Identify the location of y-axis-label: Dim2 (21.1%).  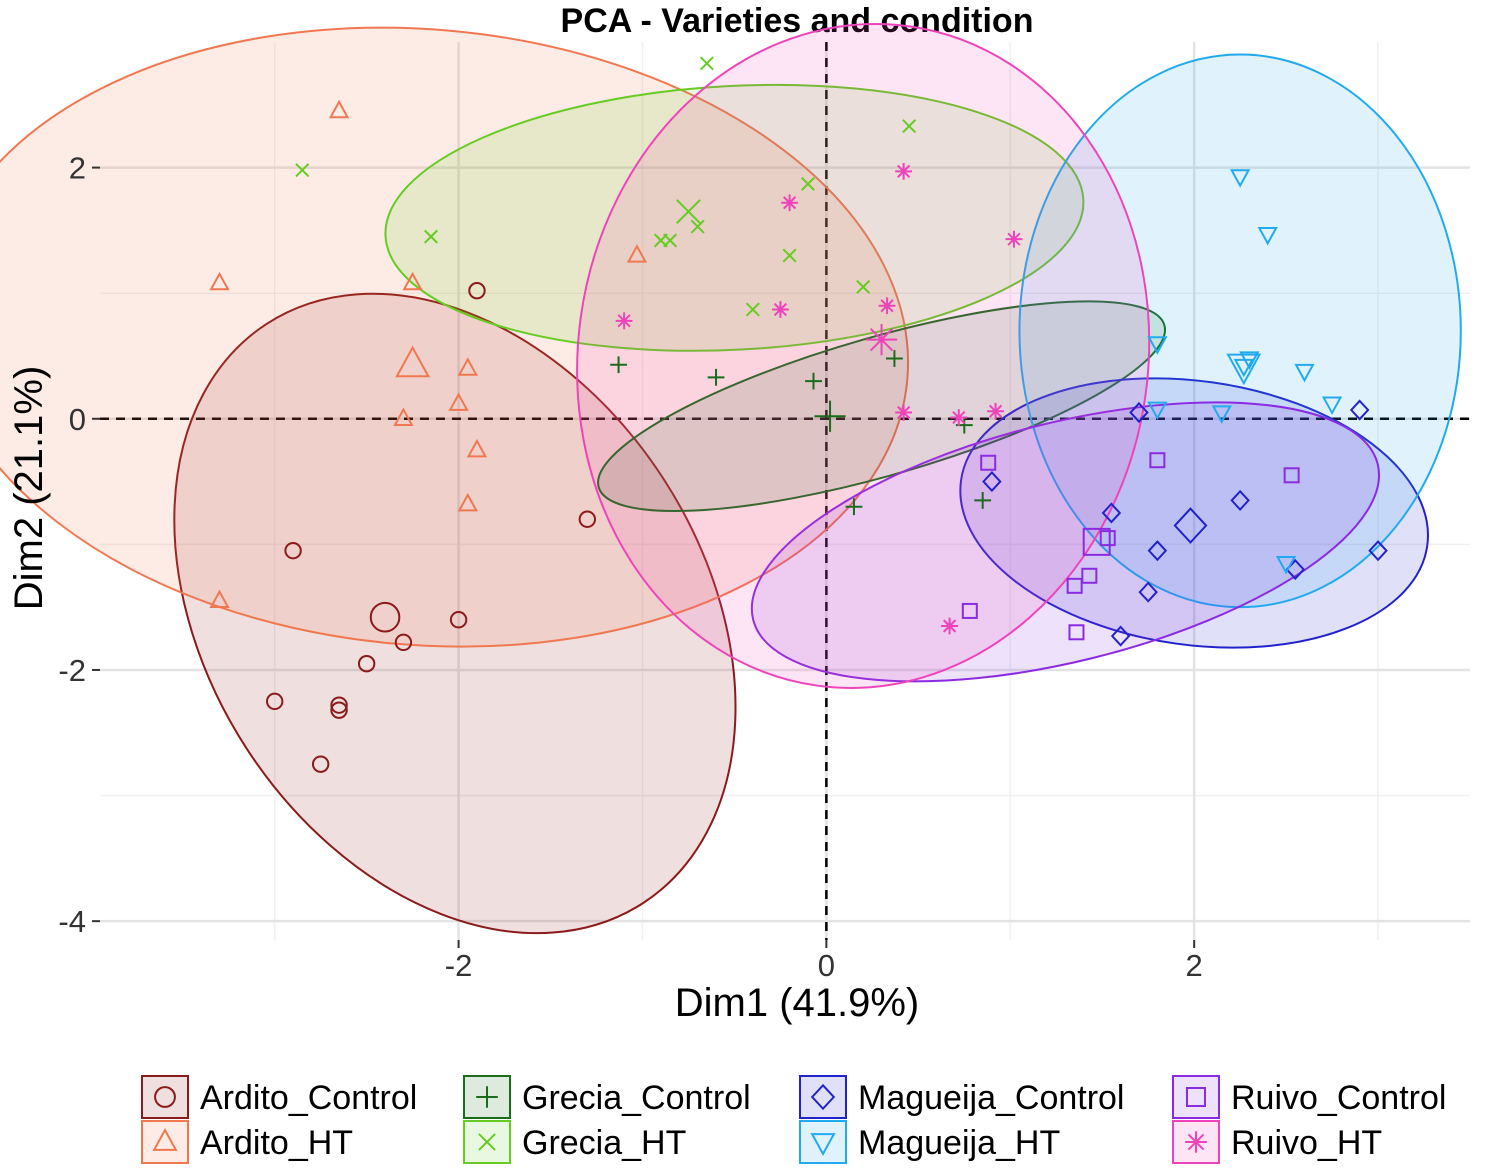
(29, 488).